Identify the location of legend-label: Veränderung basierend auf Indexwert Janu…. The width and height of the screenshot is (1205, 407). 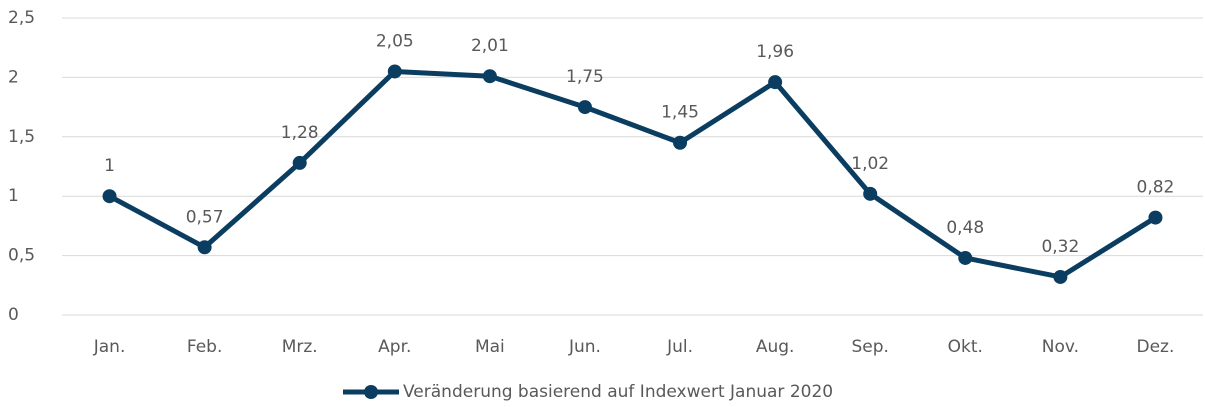
(618, 392).